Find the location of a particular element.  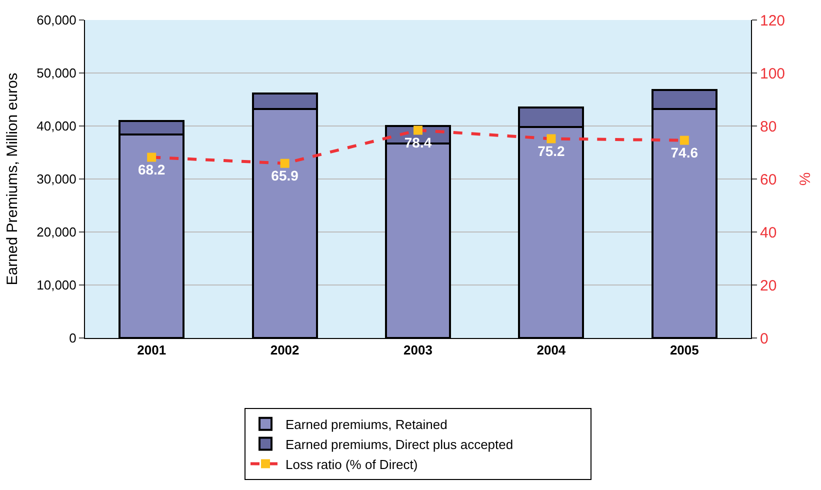

y-tick-label: 20,000 is located at coordinates (56, 232).